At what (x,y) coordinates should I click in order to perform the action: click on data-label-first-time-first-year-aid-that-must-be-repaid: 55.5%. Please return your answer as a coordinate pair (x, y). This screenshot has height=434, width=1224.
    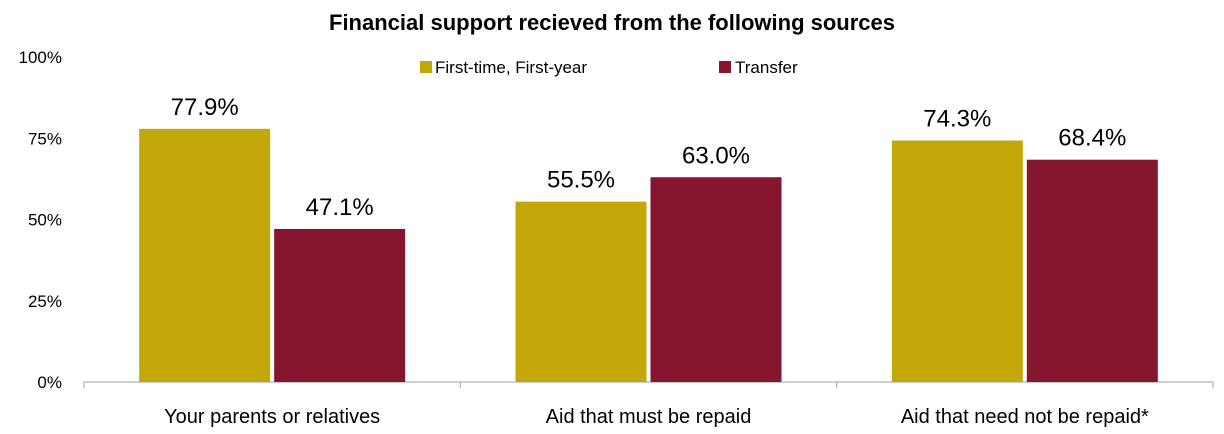
    Looking at the image, I should click on (581, 180).